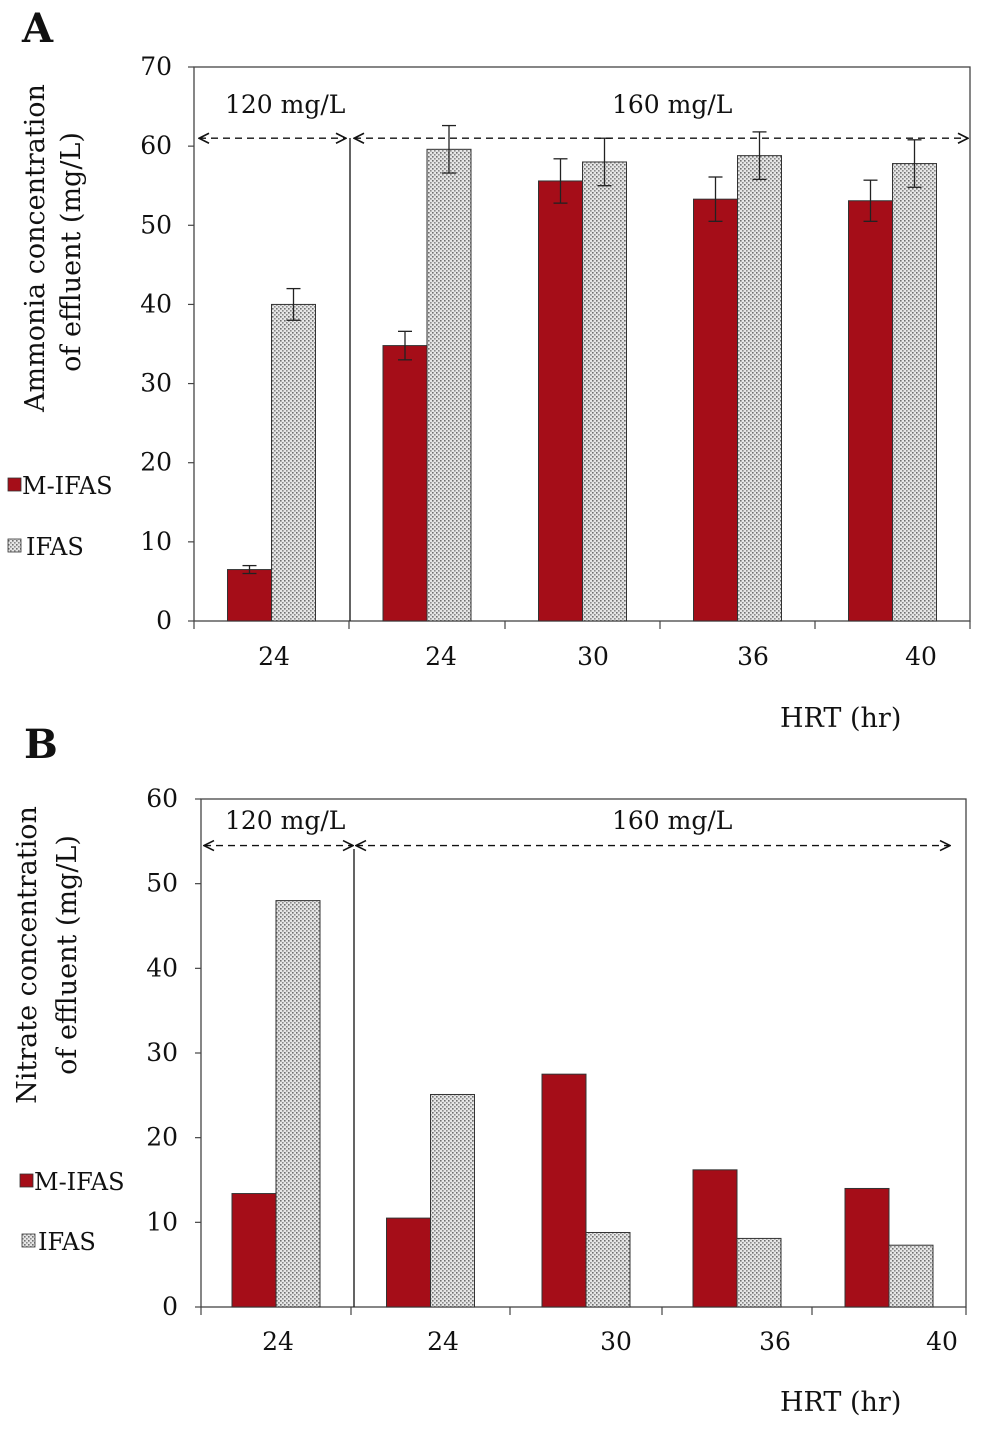 Image resolution: width=1000 pixels, height=1435 pixels. Describe the element at coordinates (285, 104) in the screenshot. I see `panel-a-annotation-120: 120 mg/L` at that location.